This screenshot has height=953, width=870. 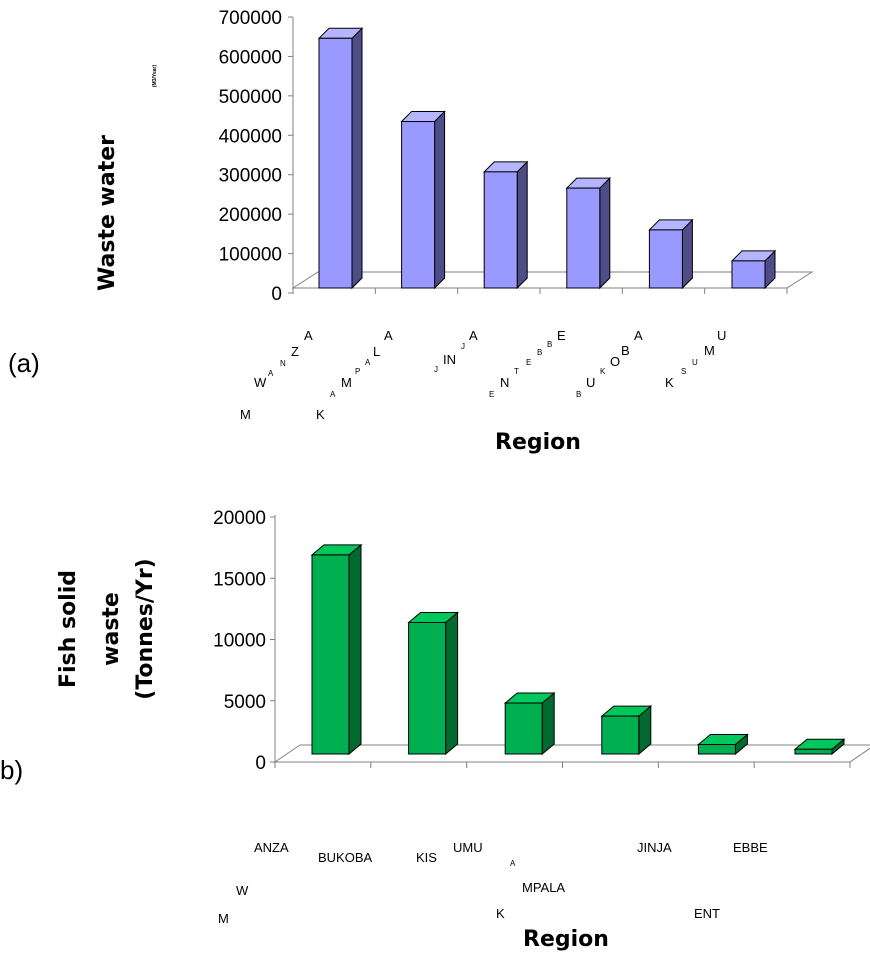 What do you see at coordinates (468, 847) in the screenshot?
I see `chart-b-tick-glyph: UMU` at bounding box center [468, 847].